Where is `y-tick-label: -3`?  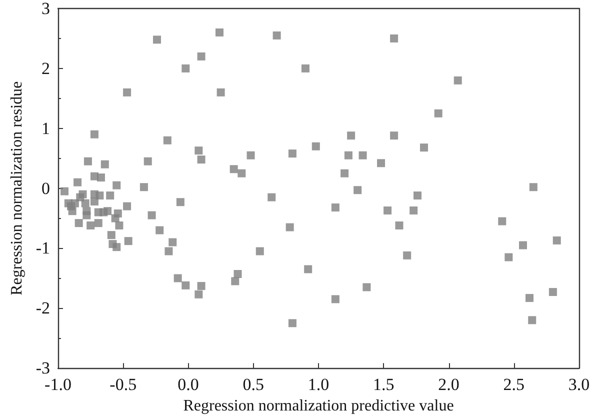
y-tick-label: -3 is located at coordinates (43, 368).